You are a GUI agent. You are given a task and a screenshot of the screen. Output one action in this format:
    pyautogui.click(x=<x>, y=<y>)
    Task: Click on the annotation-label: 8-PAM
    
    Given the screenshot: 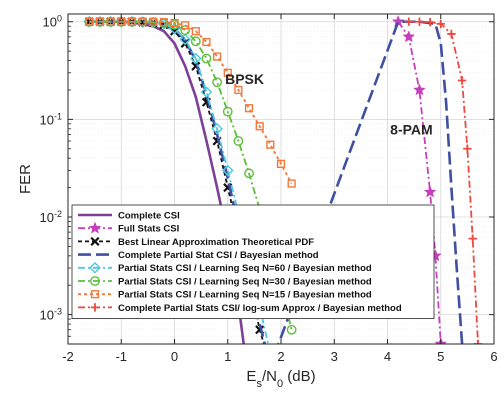 What is the action you would take?
    pyautogui.click(x=411, y=129)
    